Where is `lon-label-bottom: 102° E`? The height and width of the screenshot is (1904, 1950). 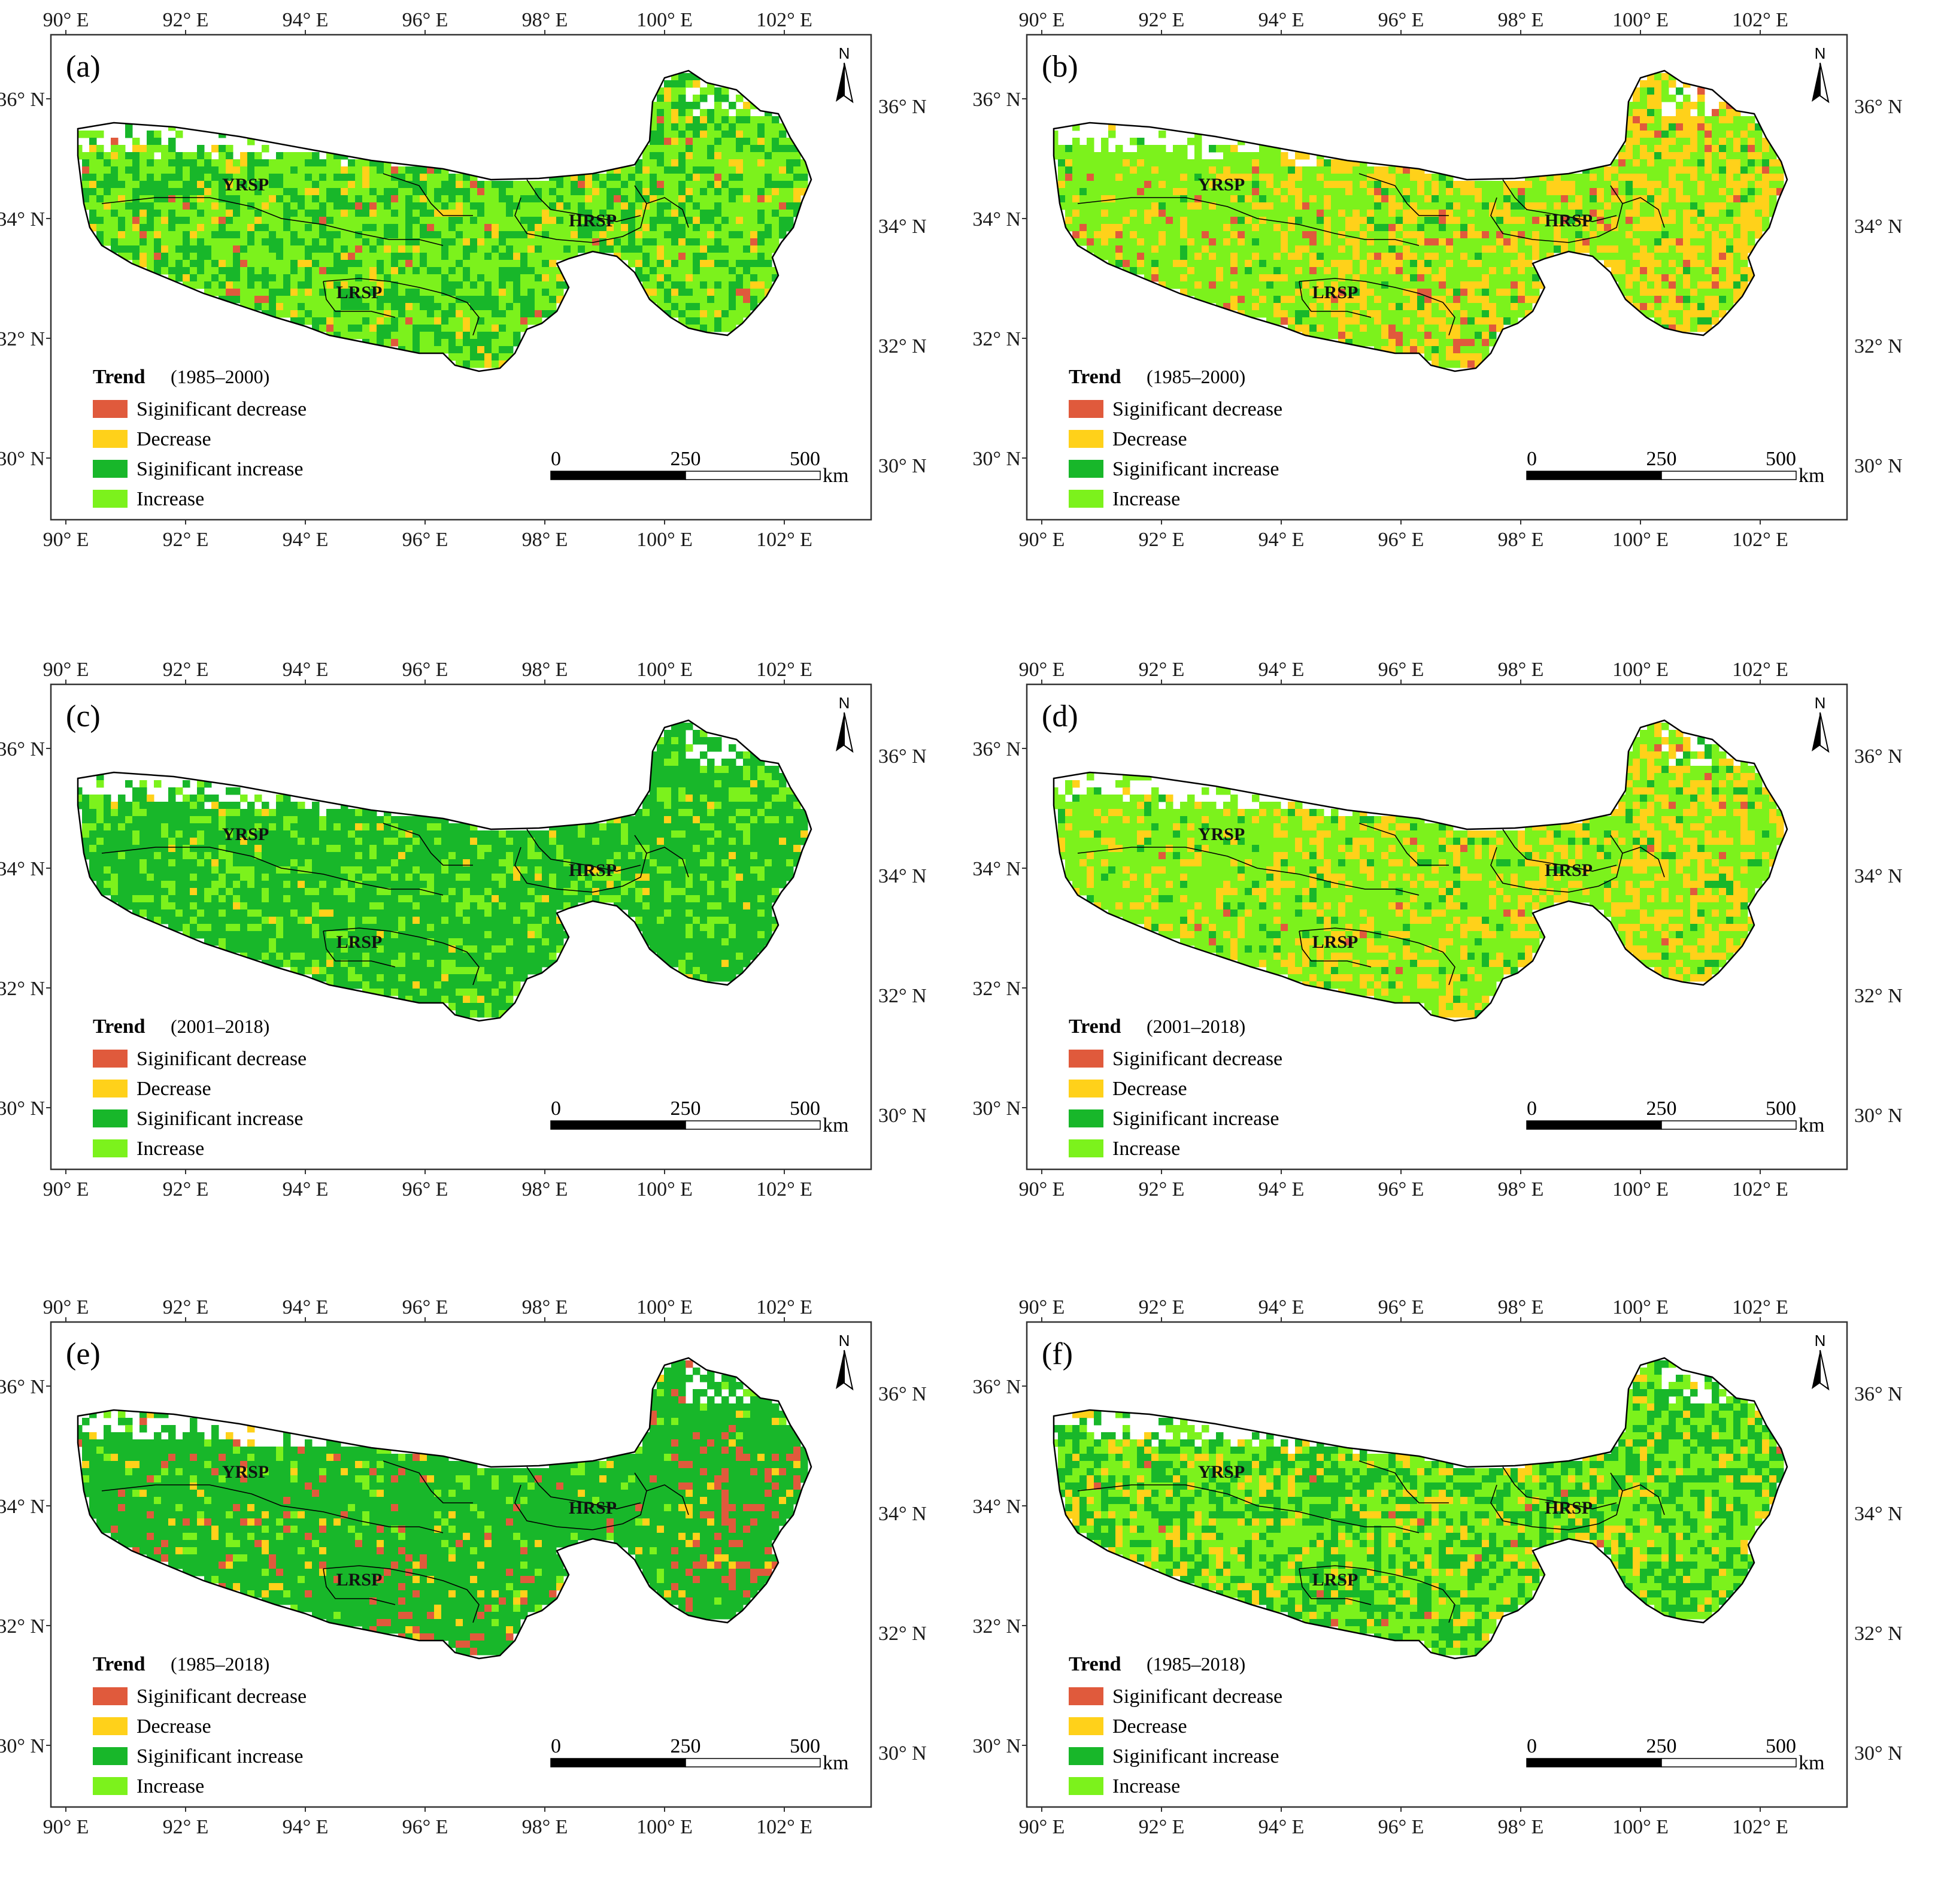
lon-label-bottom: 102° E is located at coordinates (1760, 540).